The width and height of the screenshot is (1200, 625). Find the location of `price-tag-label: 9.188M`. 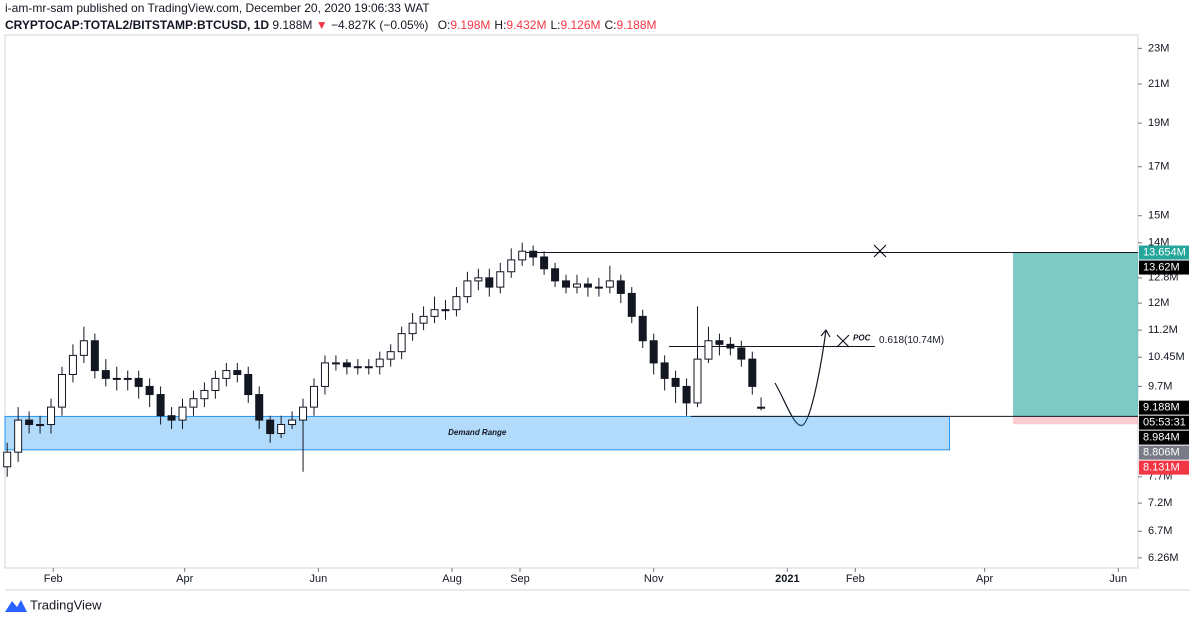

price-tag-label: 9.188M is located at coordinates (1161, 408).